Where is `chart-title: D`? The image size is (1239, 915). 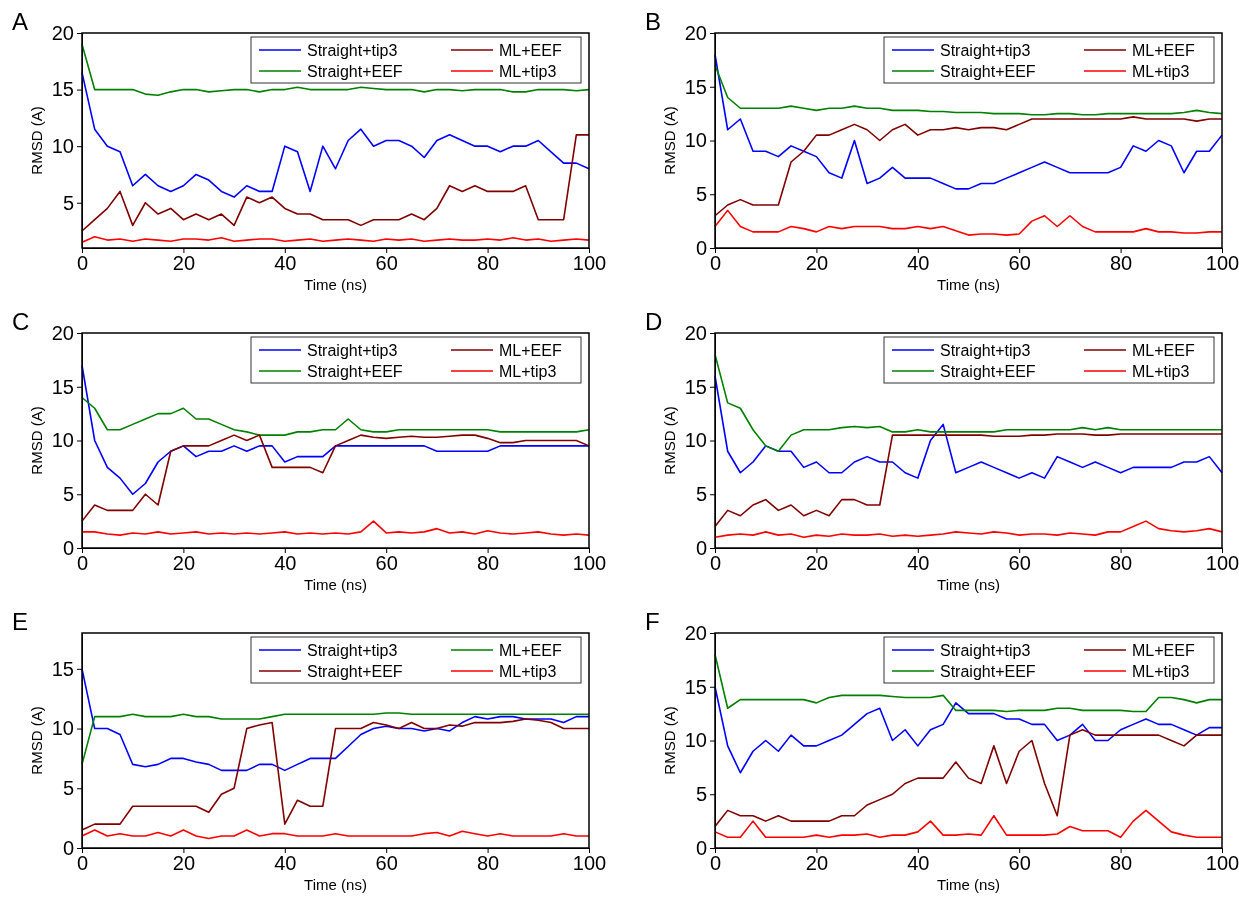
chart-title: D is located at coordinates (654, 321).